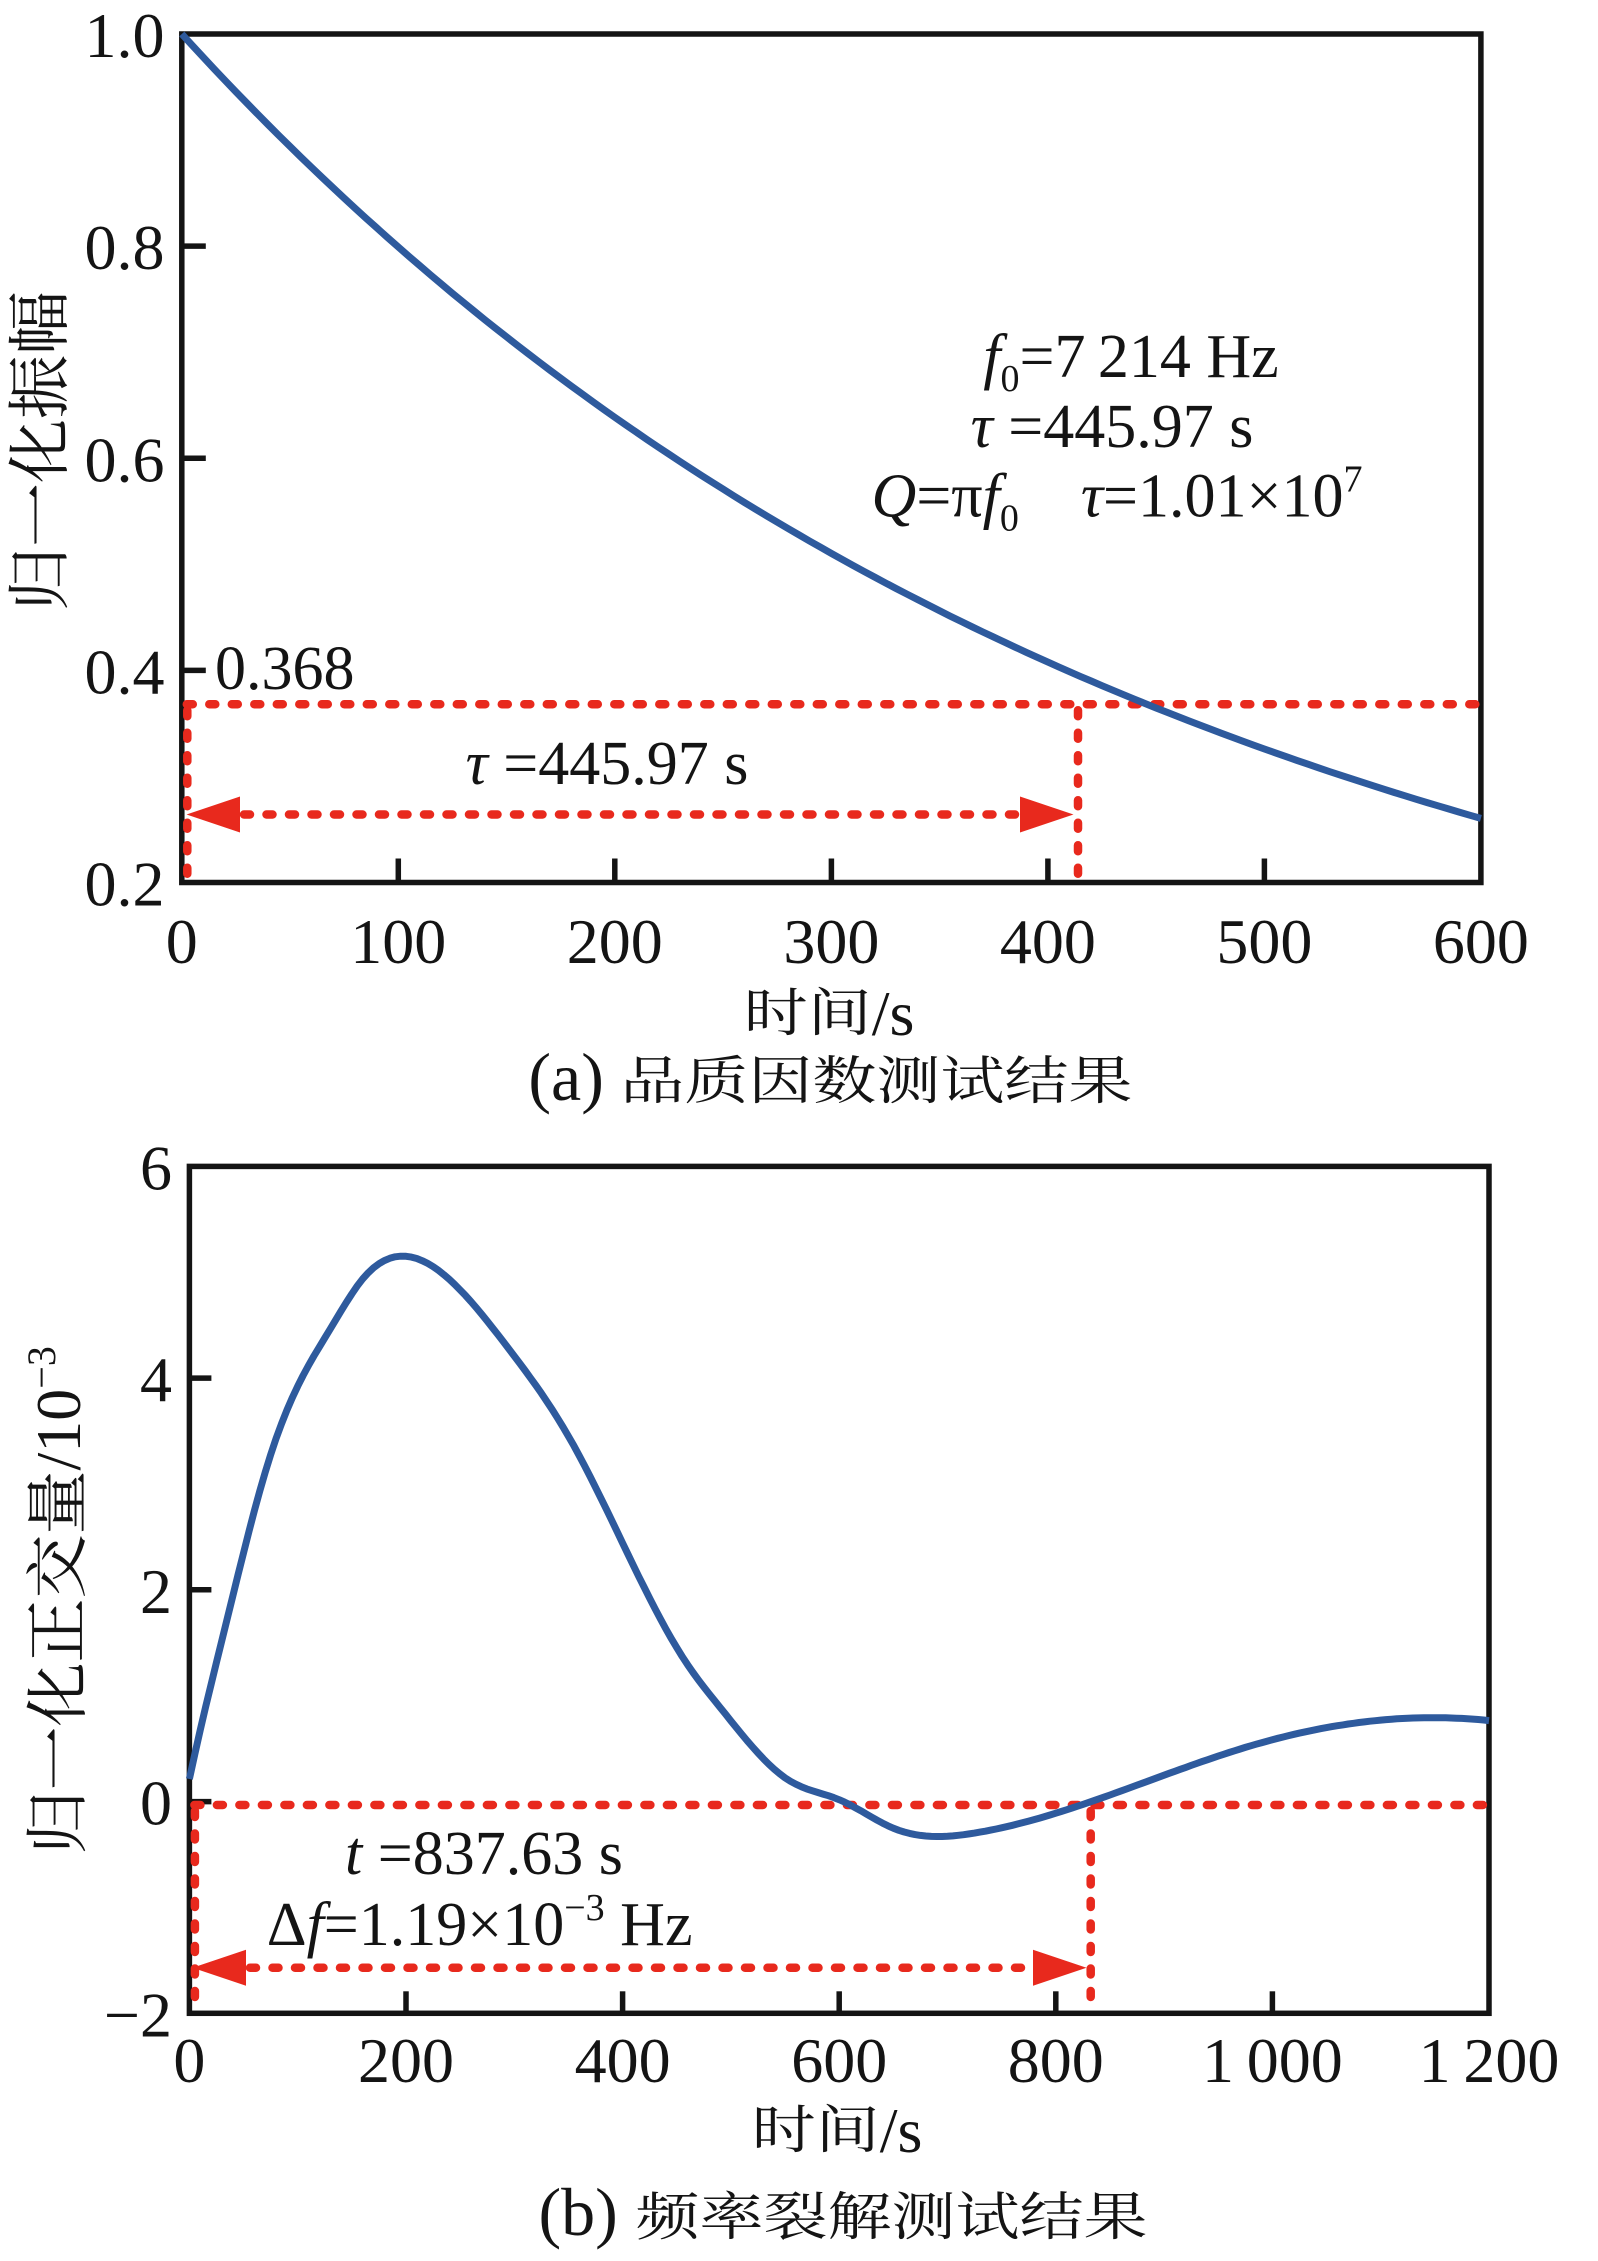 The height and width of the screenshot is (2261, 1598). Describe the element at coordinates (156, 1379) in the screenshot. I see `svg-text: 4` at that location.